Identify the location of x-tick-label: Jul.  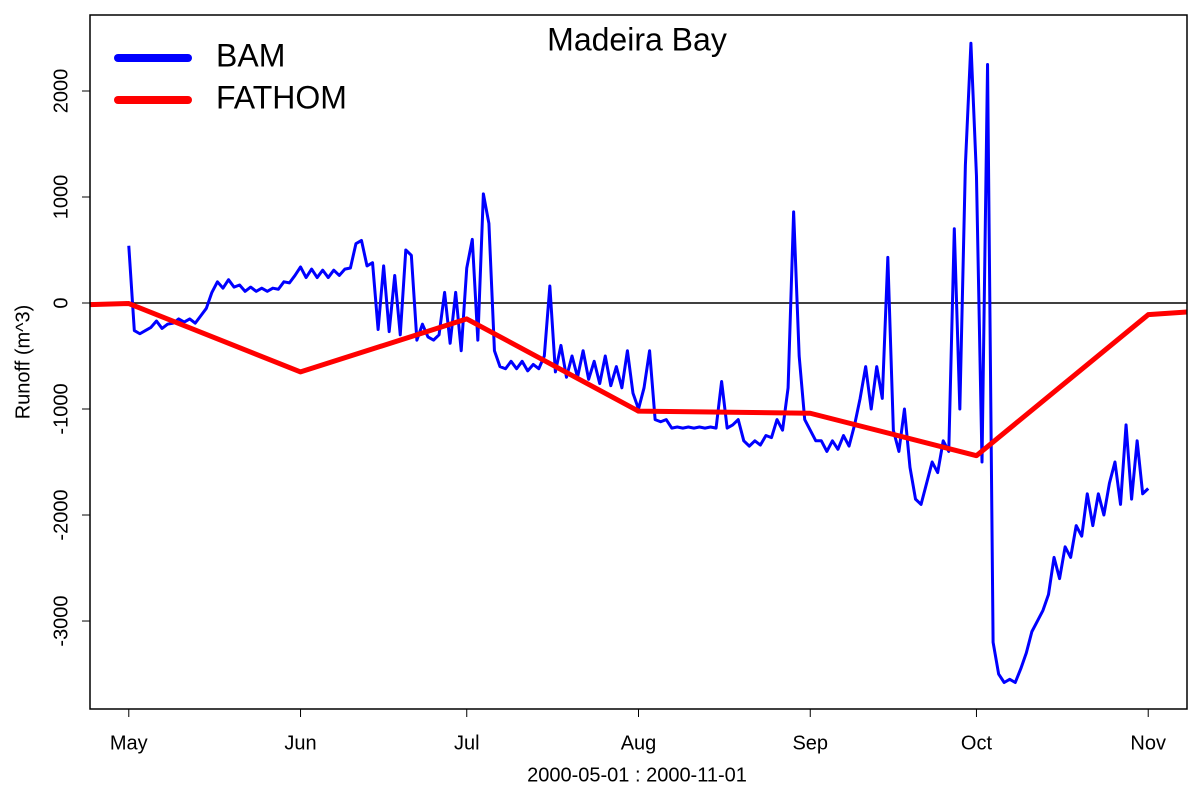
(467, 743).